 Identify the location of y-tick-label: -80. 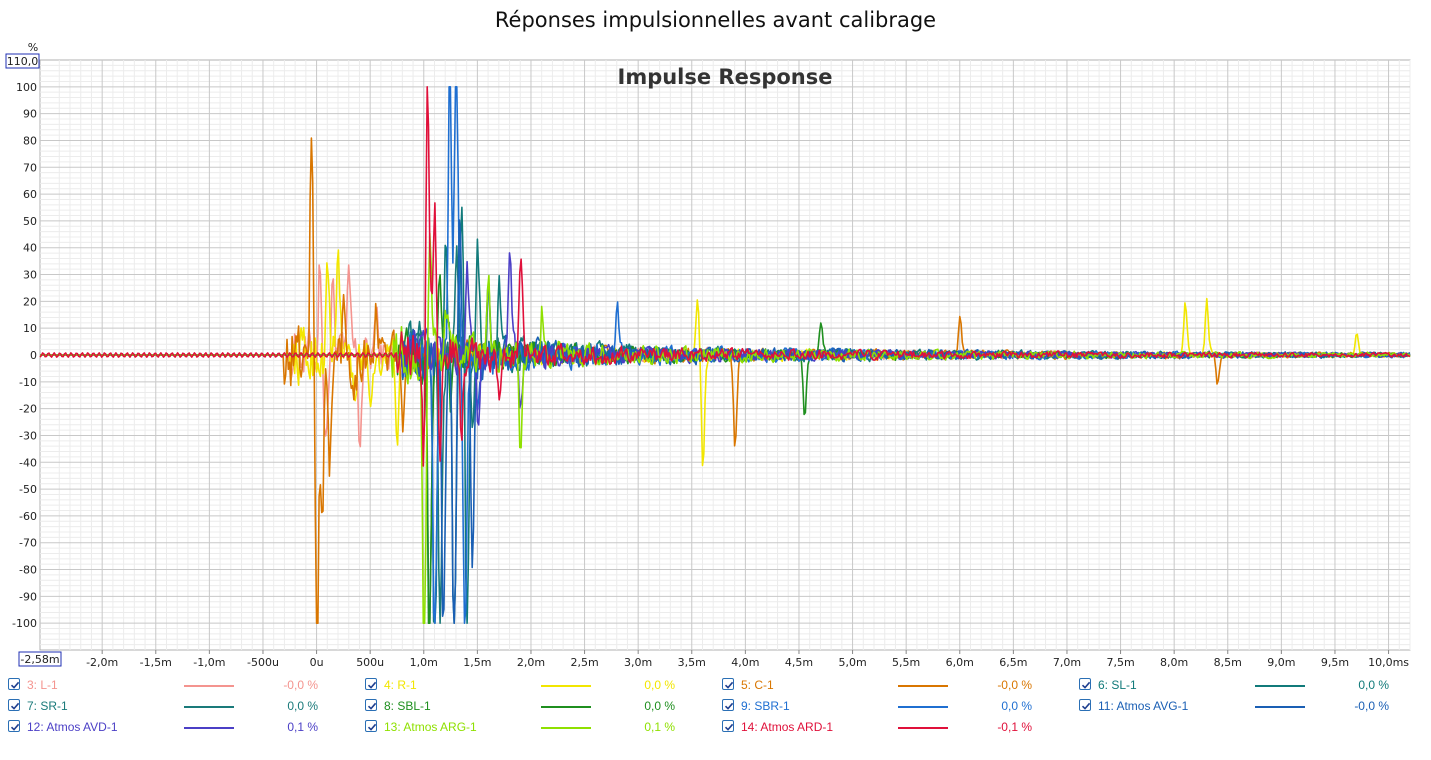
(28, 570).